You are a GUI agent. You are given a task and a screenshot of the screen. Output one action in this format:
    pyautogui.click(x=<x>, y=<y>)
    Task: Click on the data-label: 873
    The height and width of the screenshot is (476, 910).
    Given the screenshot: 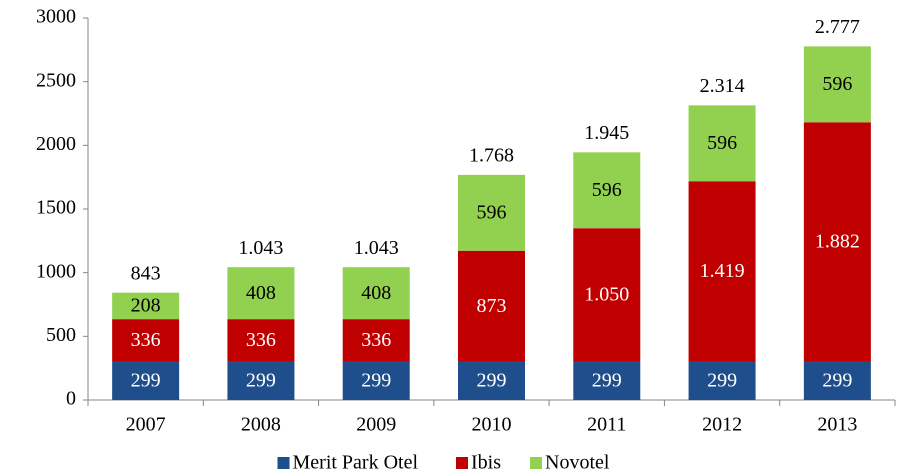 What is the action you would take?
    pyautogui.click(x=492, y=306)
    